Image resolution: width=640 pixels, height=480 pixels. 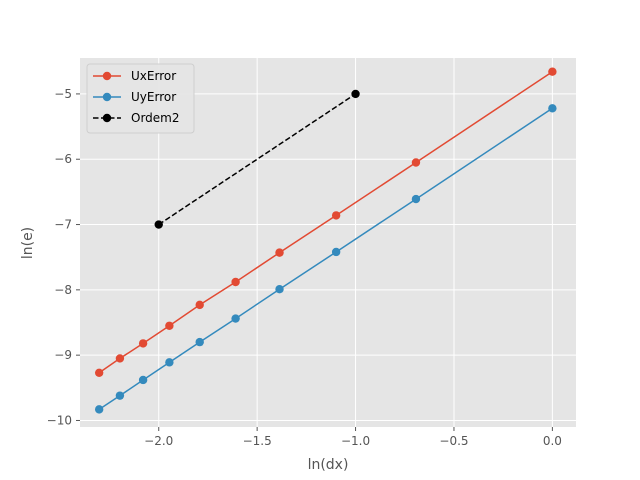 What do you see at coordinates (158, 441) in the screenshot?
I see `x-tick-label: −2.0` at bounding box center [158, 441].